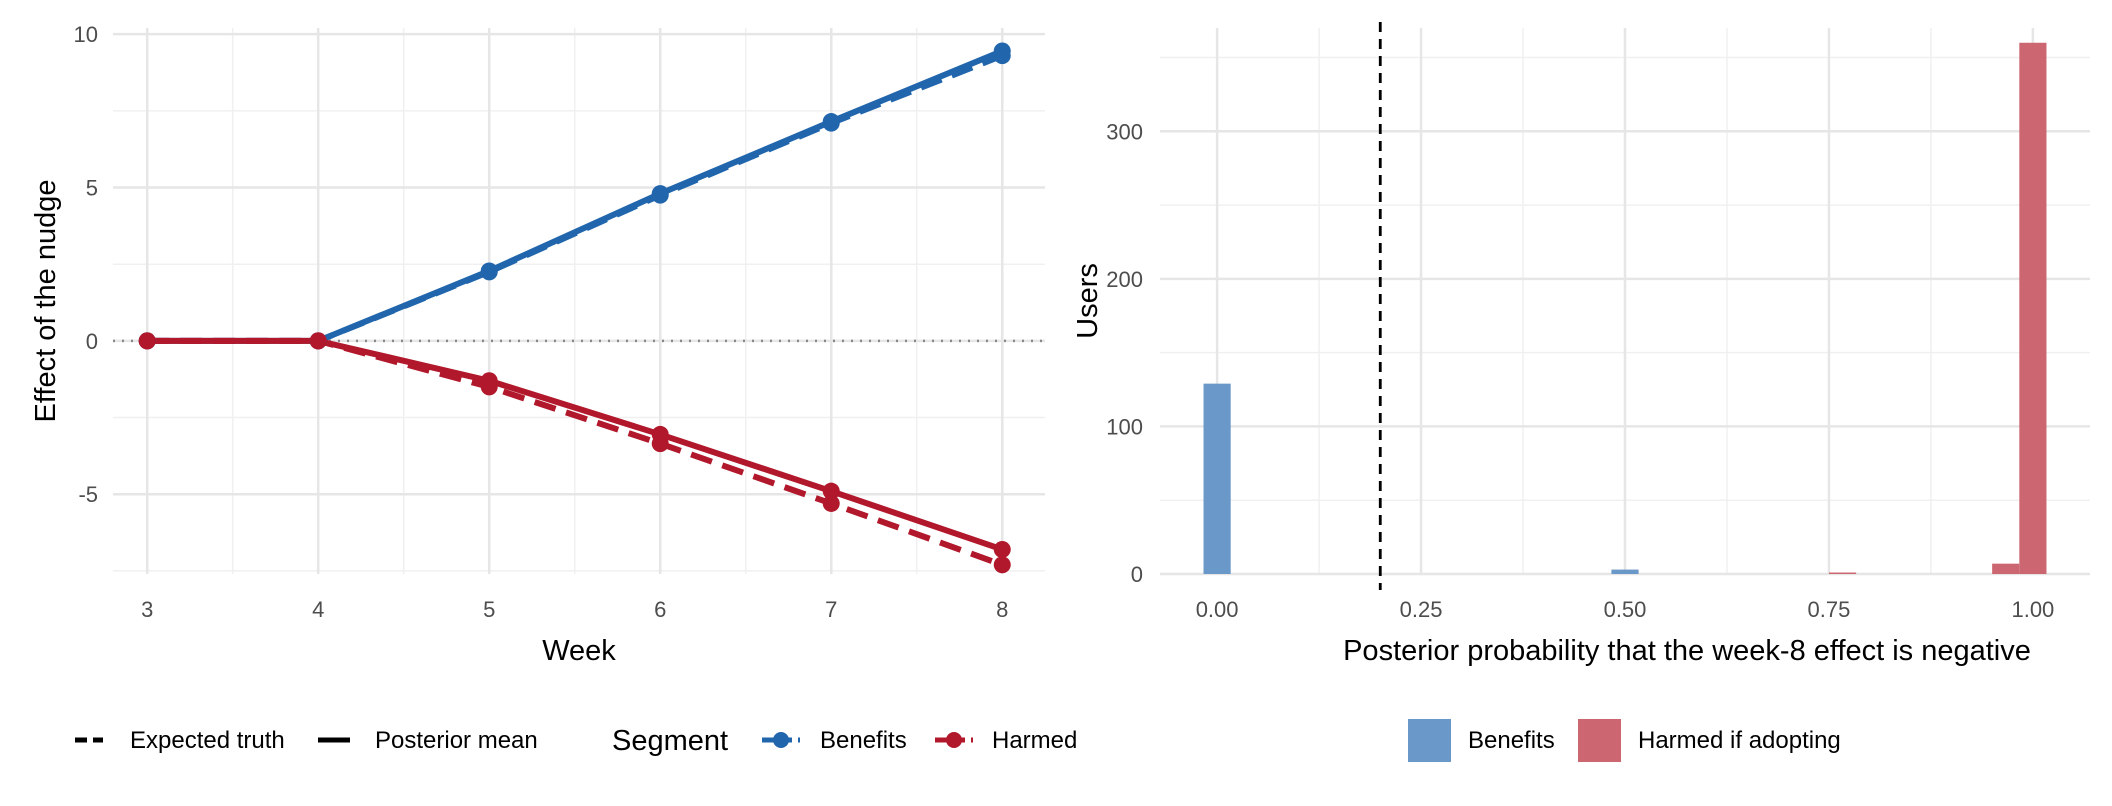 Image resolution: width=2112 pixels, height=806 pixels. Describe the element at coordinates (863, 740) in the screenshot. I see `legend-label-benefits: Benefits` at that location.